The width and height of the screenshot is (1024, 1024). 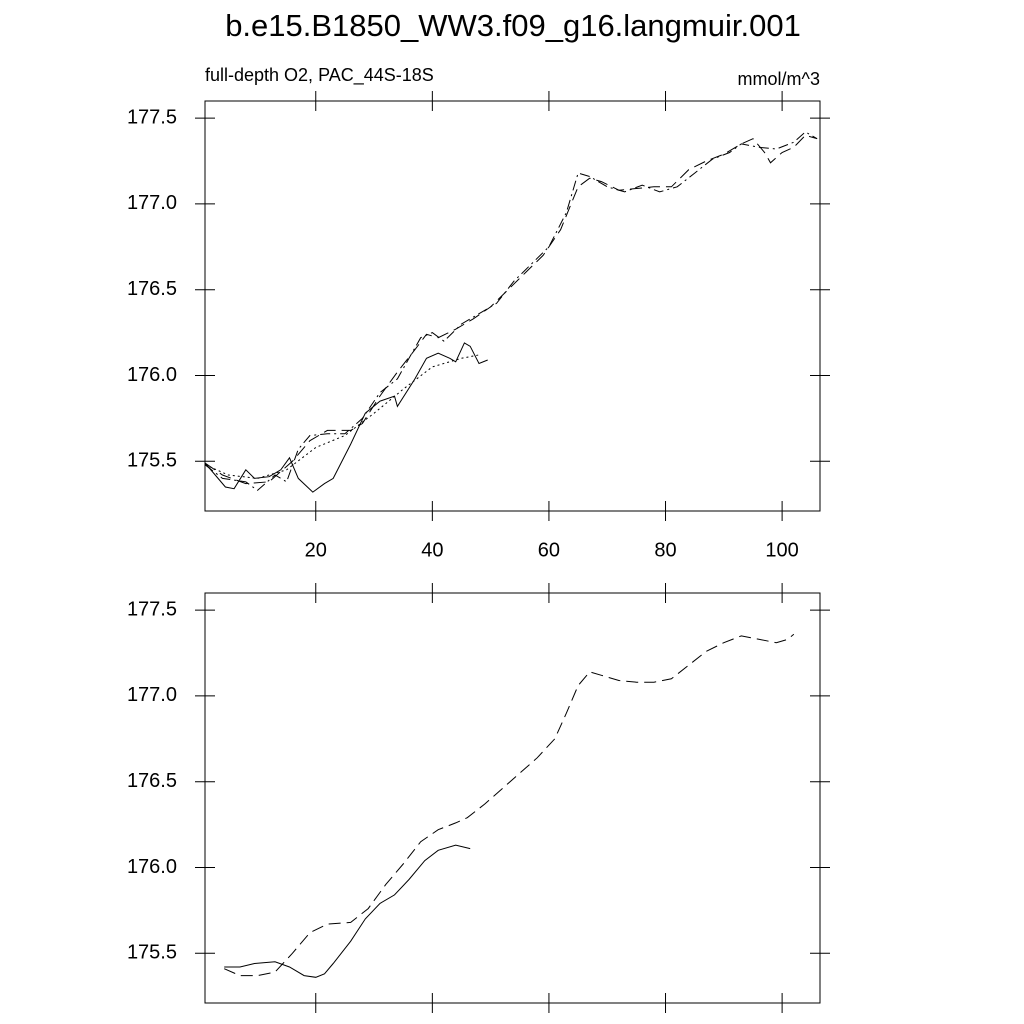 What do you see at coordinates (513, 25) in the screenshot?
I see `figure-title: b.e15.B1850_WW3.f09_g16.langmuir.001` at bounding box center [513, 25].